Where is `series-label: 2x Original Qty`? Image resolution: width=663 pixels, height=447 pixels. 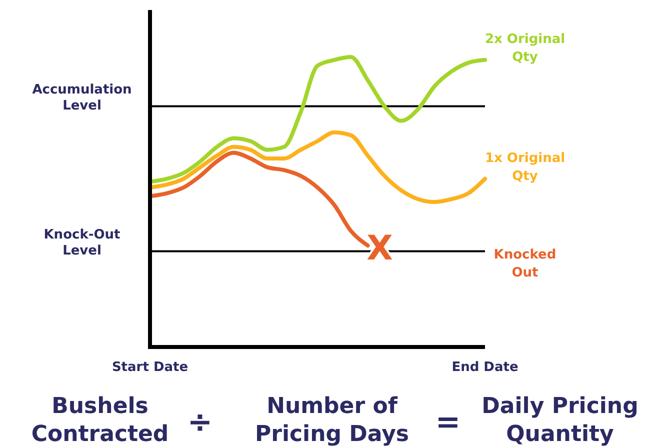
series-label: 2x Original Qty is located at coordinates (525, 48).